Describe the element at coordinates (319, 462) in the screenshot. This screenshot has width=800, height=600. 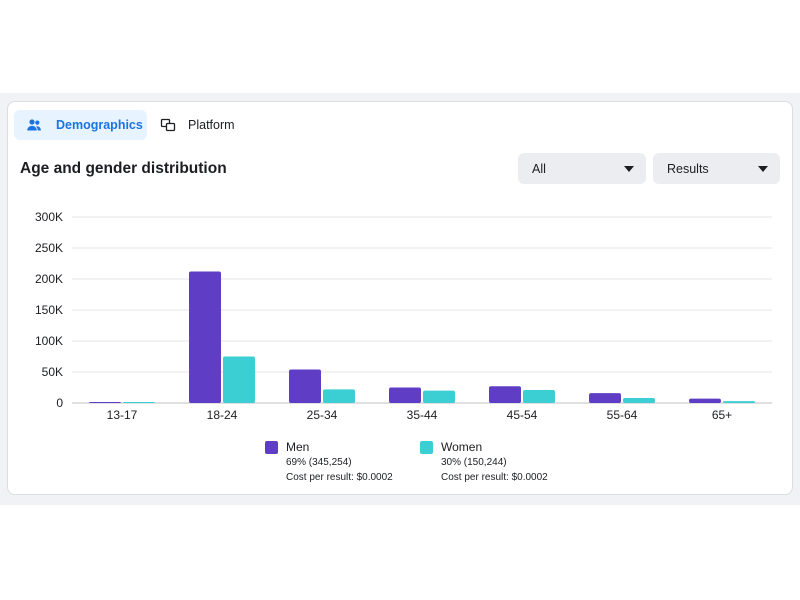
I see `legend-share-men: 69% (345,254)` at that location.